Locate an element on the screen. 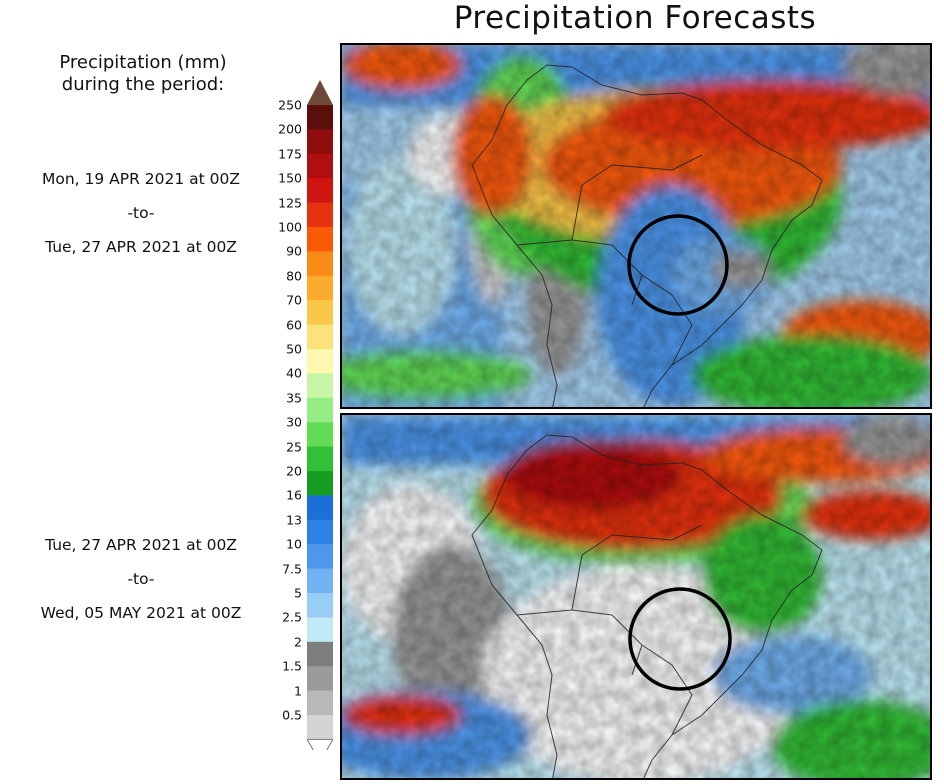 This screenshot has height=784, width=944. colorbar-tick-label: 30 is located at coordinates (294, 422).